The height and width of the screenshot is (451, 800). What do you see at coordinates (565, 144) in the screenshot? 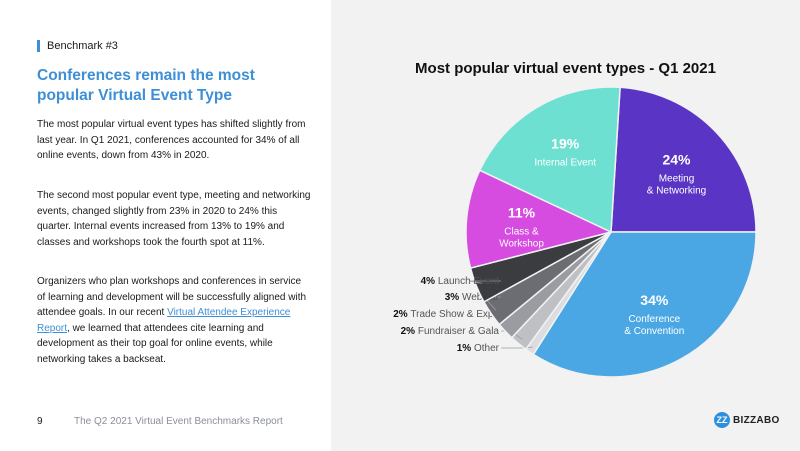
I see `slice-pct-internal-event: 19%` at bounding box center [565, 144].